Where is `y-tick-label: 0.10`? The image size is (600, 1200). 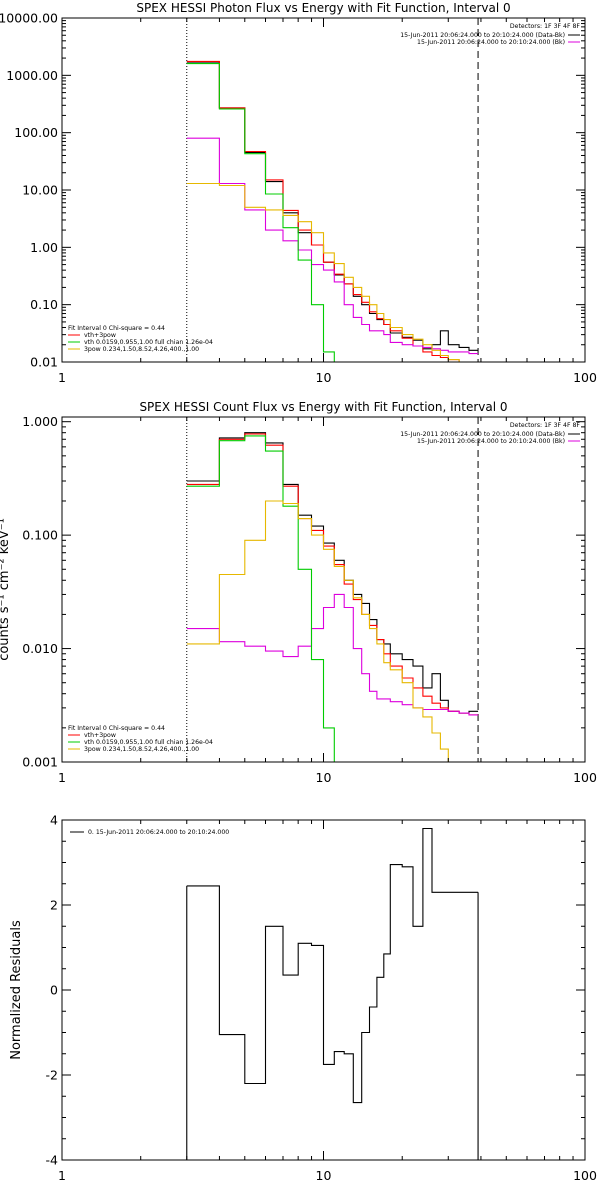
y-tick-label: 0.10 is located at coordinates (44, 304).